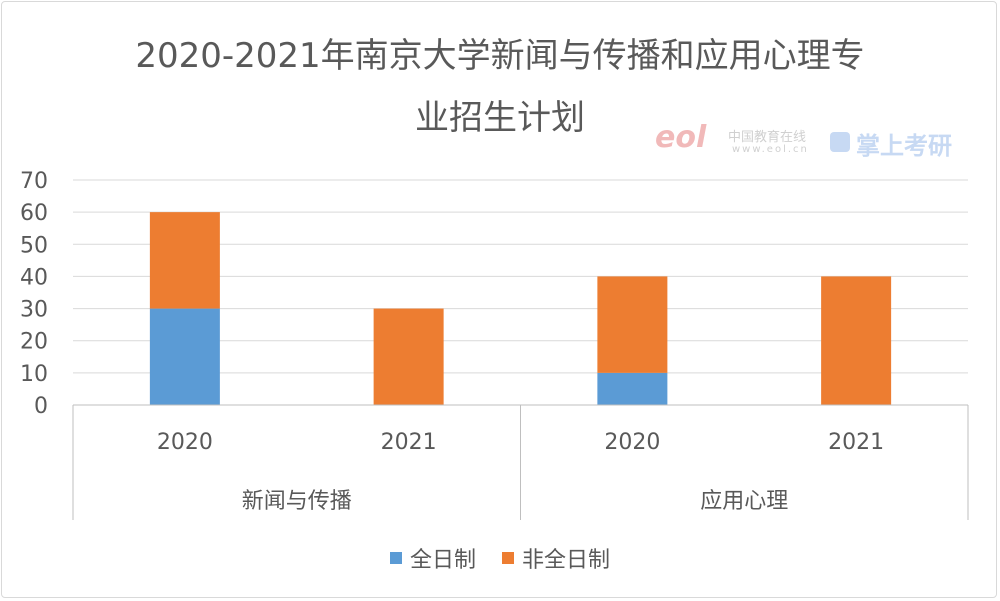  I want to click on y-axis: 0 10 20 30 40 50 60 70, so click(34, 294).